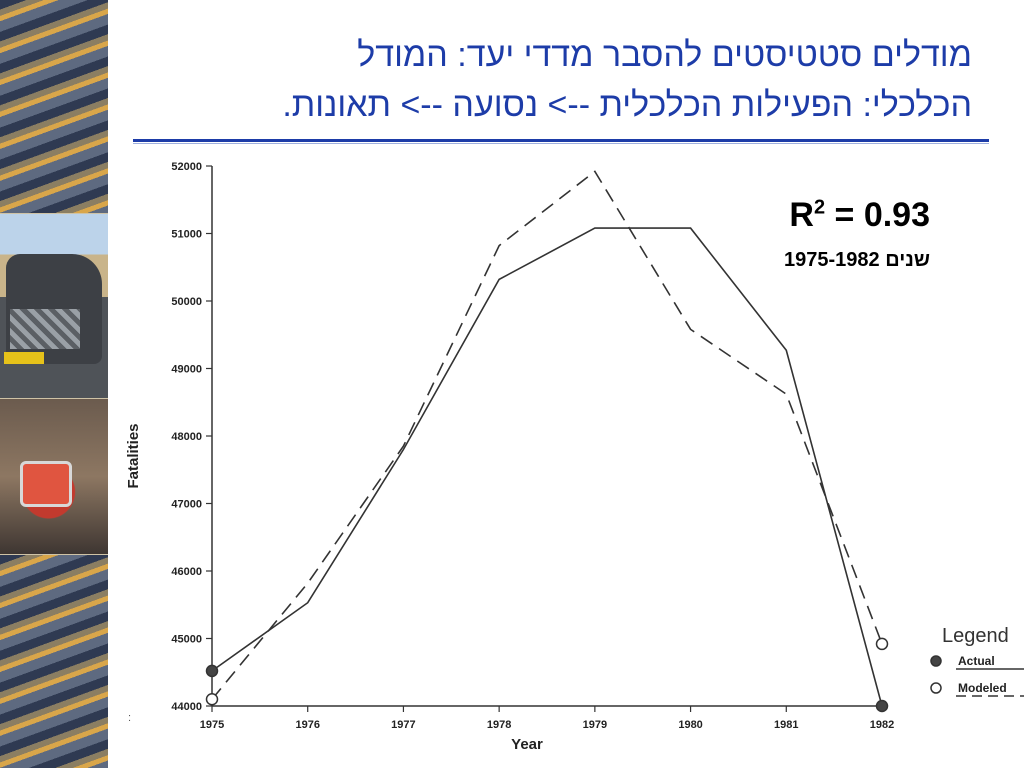  What do you see at coordinates (54, 106) in the screenshot?
I see `traffic-jam-photo-top` at bounding box center [54, 106].